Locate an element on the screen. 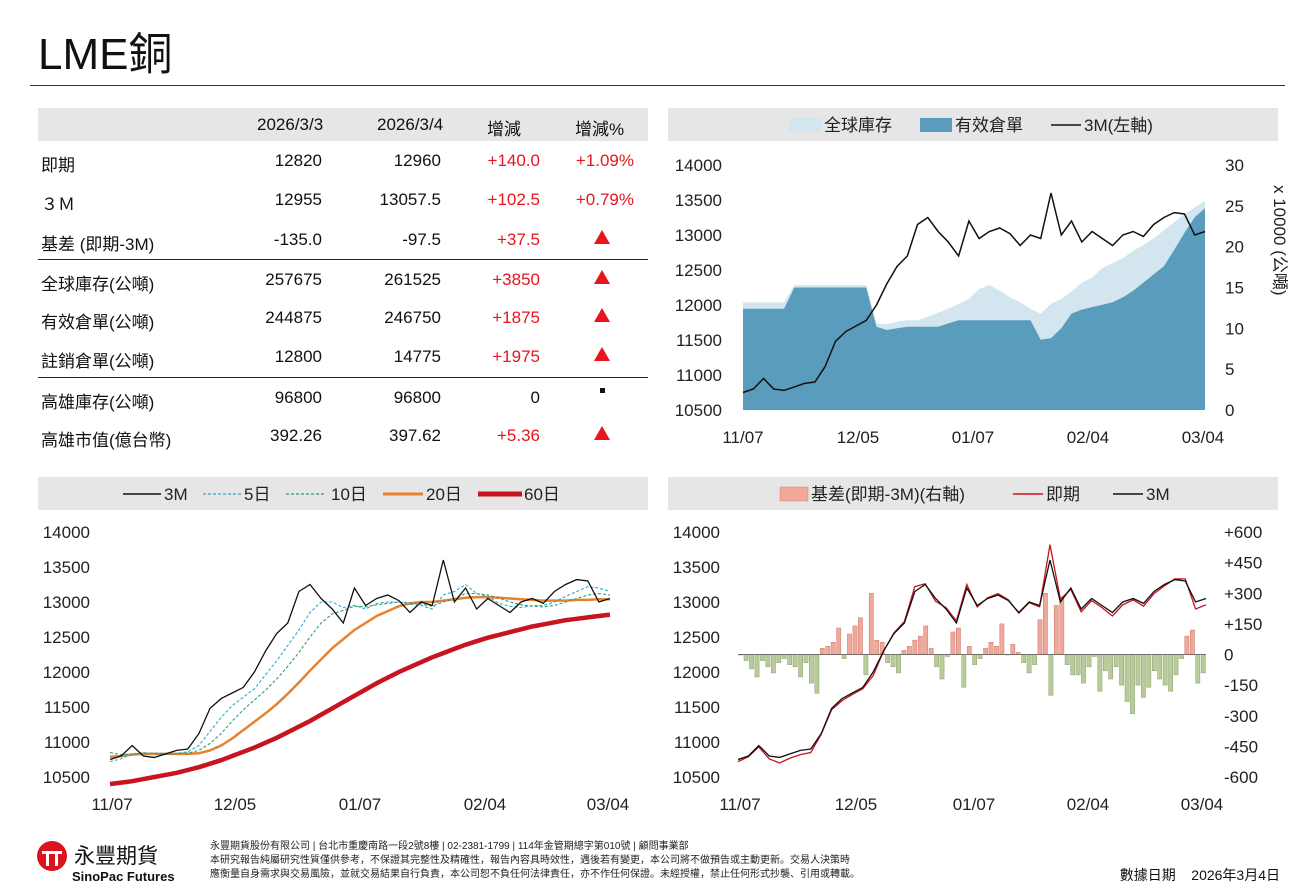 Image resolution: width=1310 pixels, height=893 pixels. y-left-tick-label: 13500 is located at coordinates (696, 567).